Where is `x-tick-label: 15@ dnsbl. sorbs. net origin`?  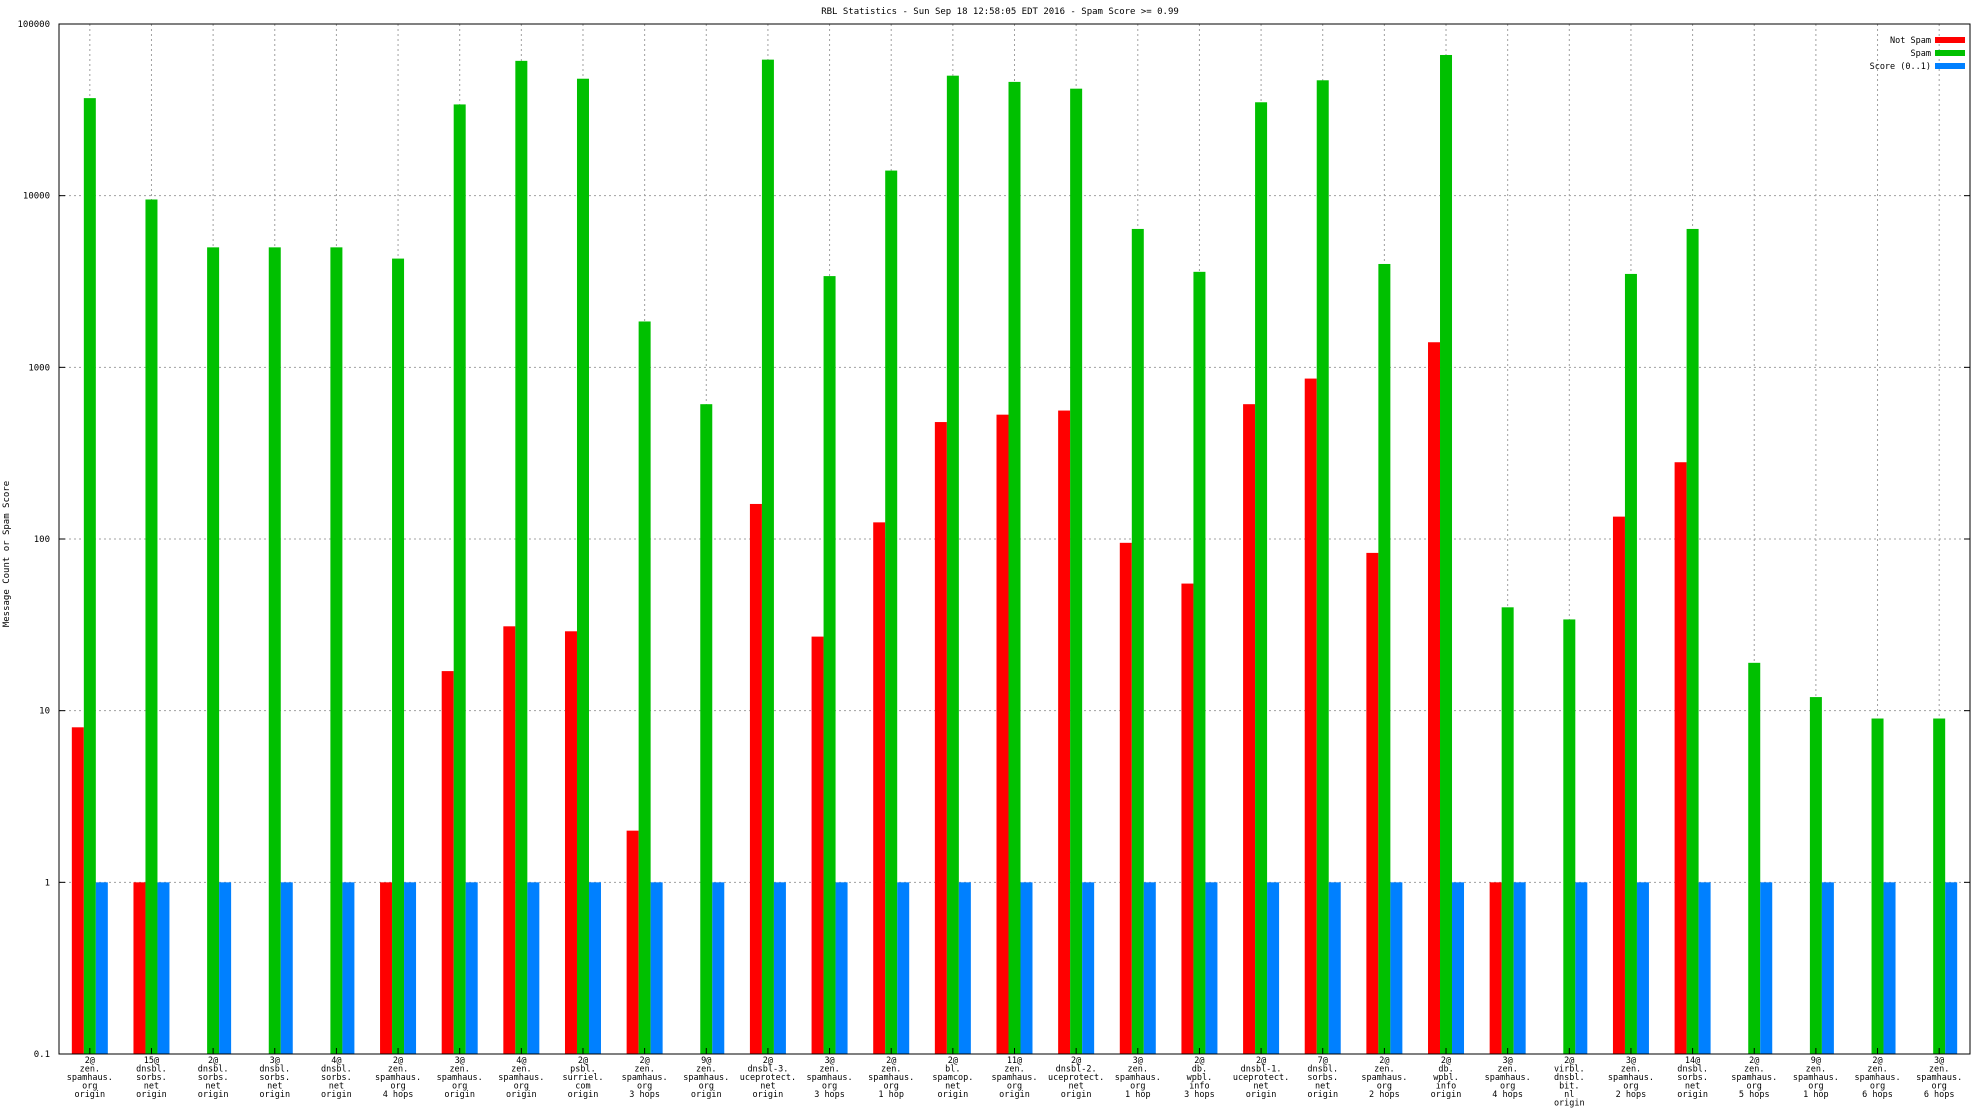 x-tick-label: 15@ dnsbl. sorbs. net origin is located at coordinates (151, 1078).